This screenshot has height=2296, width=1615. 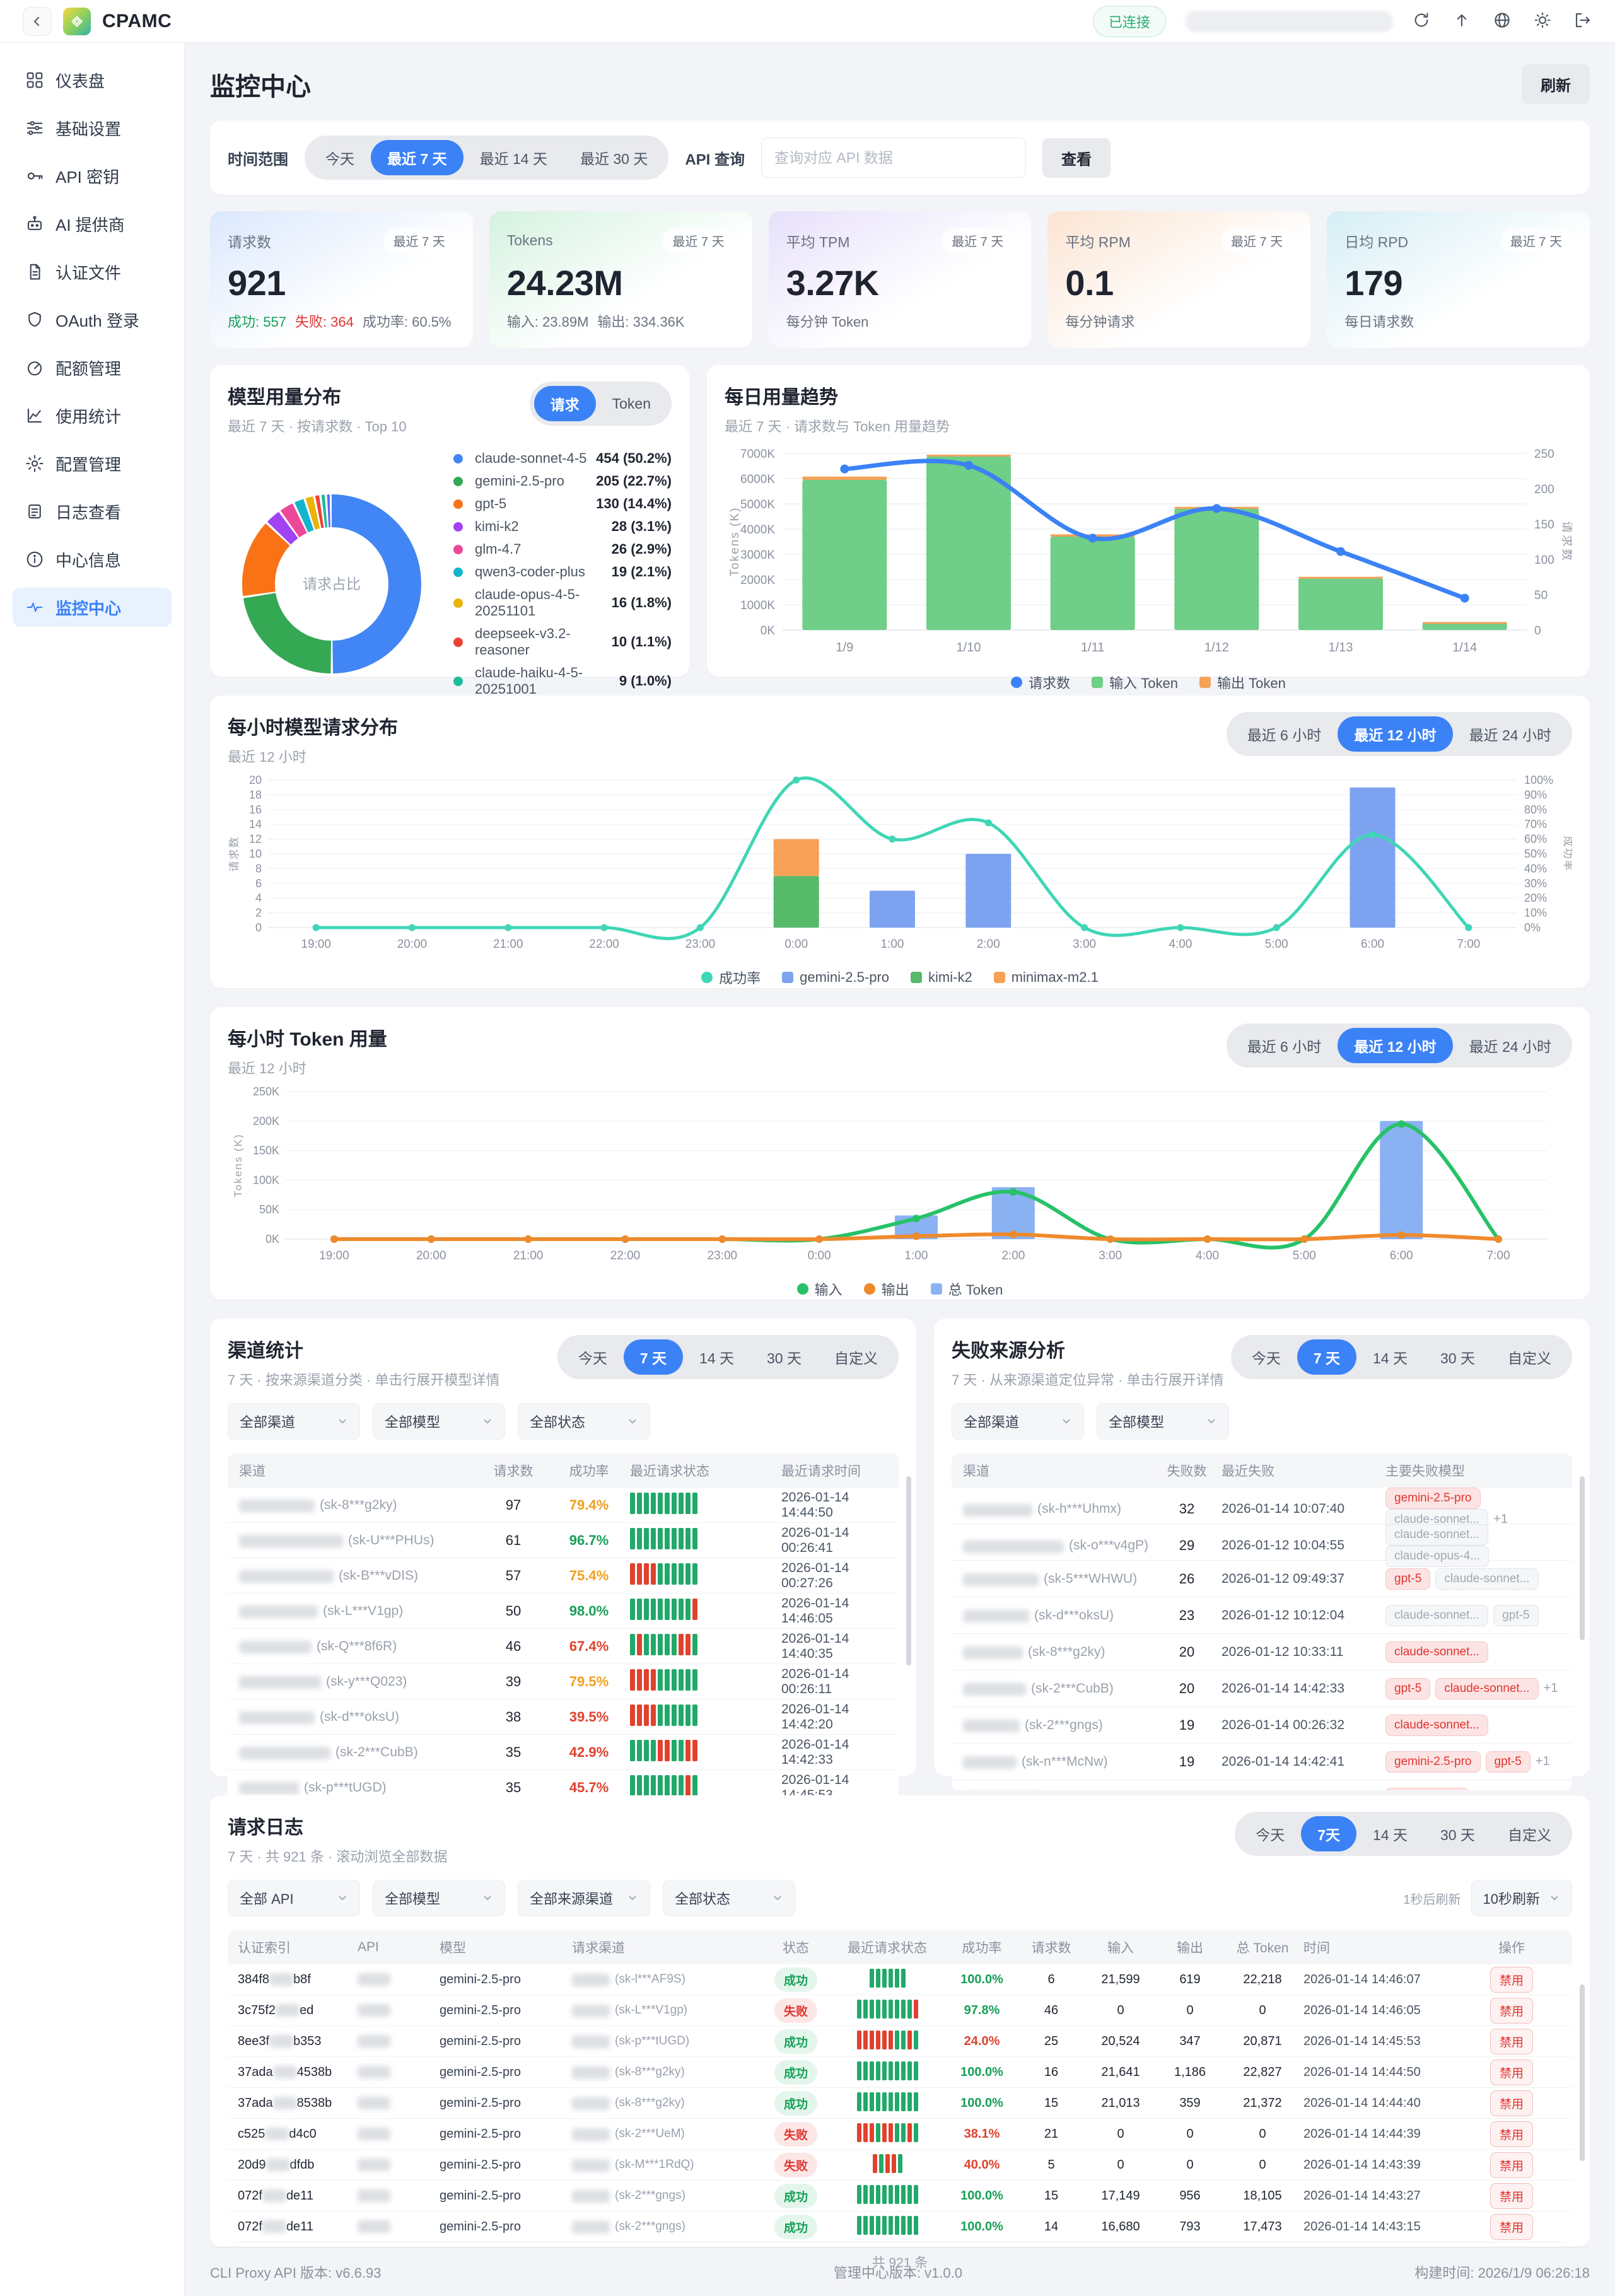 What do you see at coordinates (342, 1898) in the screenshot?
I see `chevron-down-icon` at bounding box center [342, 1898].